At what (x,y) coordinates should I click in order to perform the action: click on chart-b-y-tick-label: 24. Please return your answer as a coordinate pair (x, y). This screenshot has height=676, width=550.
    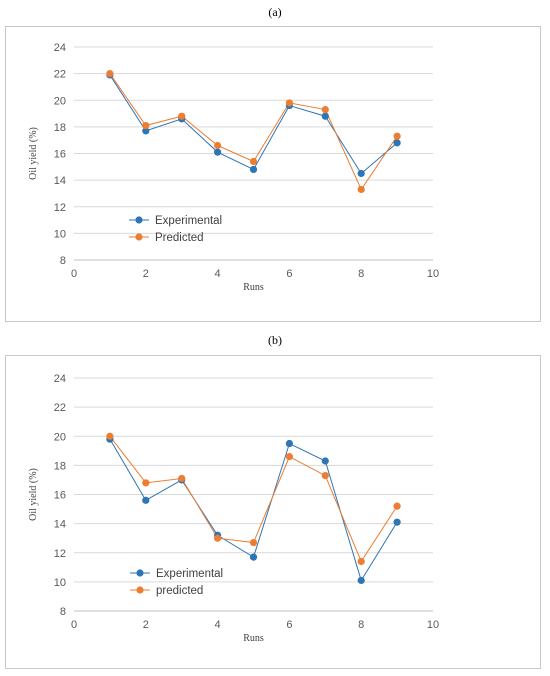
    Looking at the image, I should click on (60, 379).